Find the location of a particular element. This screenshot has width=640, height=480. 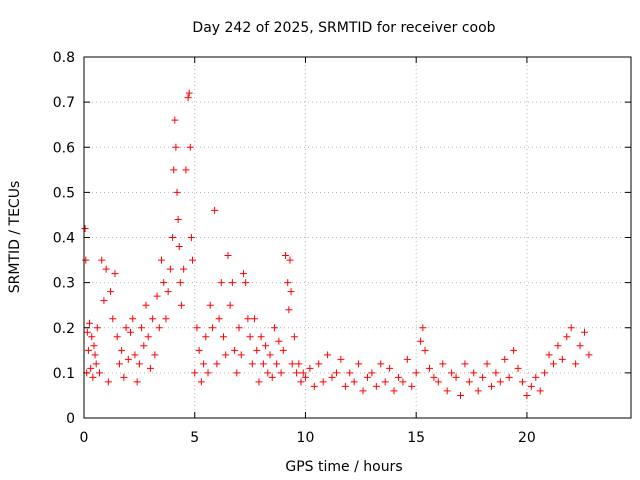

y-tick-label: 0.6 is located at coordinates (64, 148).